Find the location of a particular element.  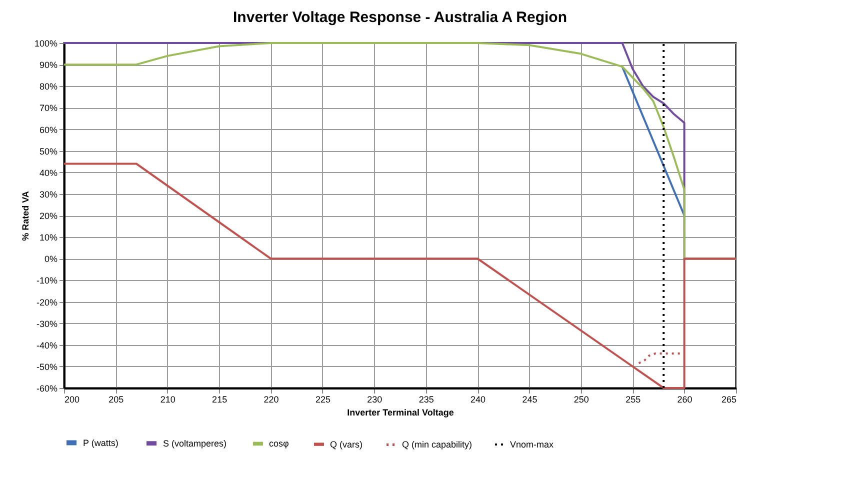

y-tick-label: 30% is located at coordinates (48, 194).